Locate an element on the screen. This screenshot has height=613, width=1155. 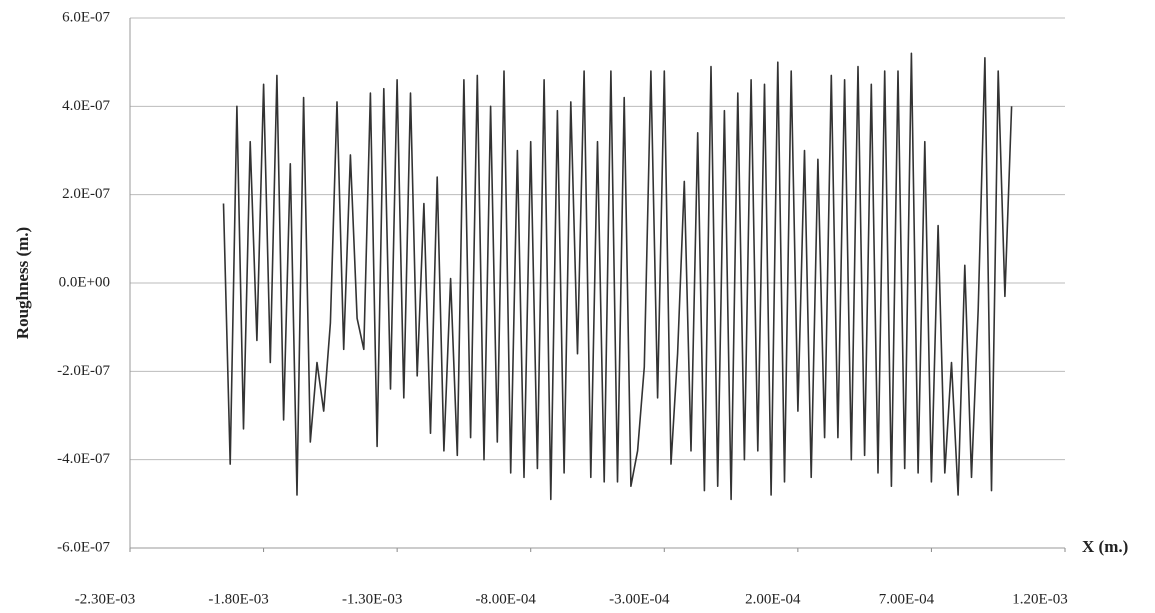
x-tick-label: 1.20E-03 is located at coordinates (1039, 599).